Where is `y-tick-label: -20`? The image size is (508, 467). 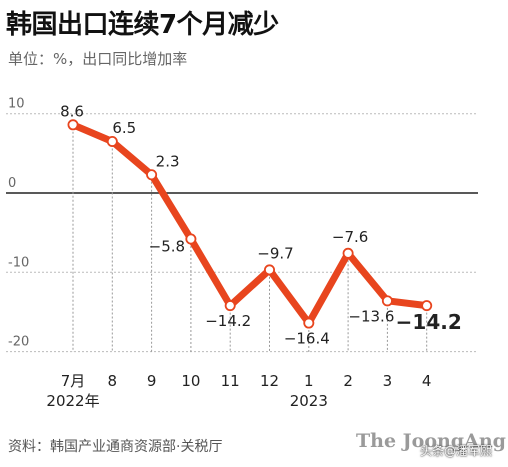 y-tick-label: -20 is located at coordinates (18, 342).